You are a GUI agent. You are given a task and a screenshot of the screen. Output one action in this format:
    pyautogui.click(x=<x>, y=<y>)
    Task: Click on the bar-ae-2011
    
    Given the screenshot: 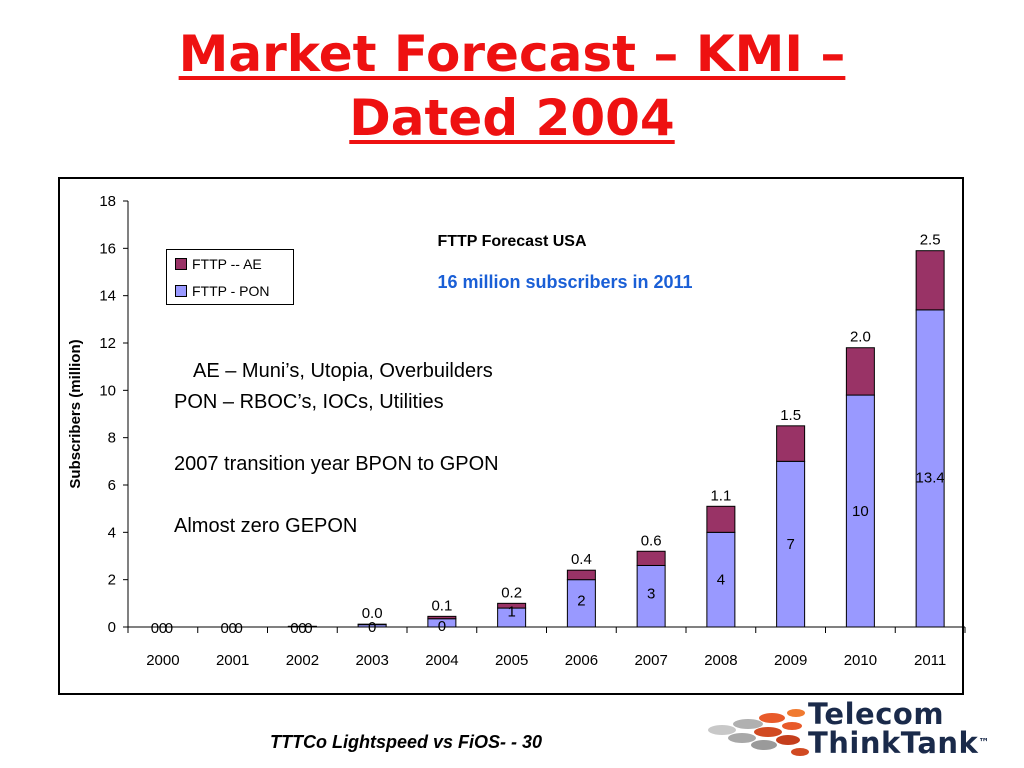 What is the action you would take?
    pyautogui.click(x=930, y=280)
    